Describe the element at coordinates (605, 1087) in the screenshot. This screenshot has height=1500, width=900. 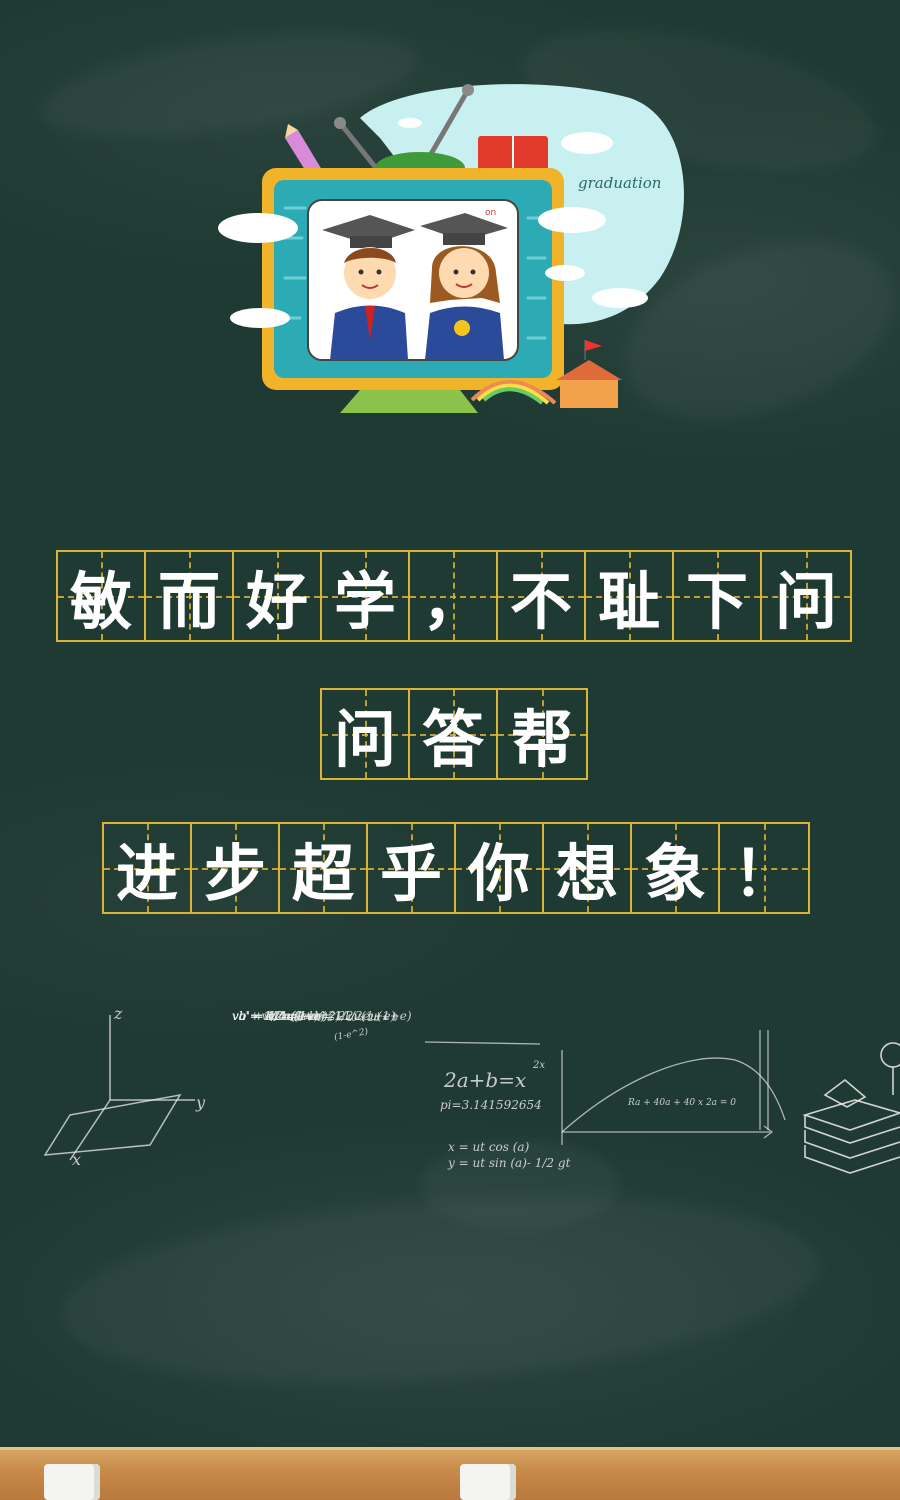
I see `curve-graph` at that location.